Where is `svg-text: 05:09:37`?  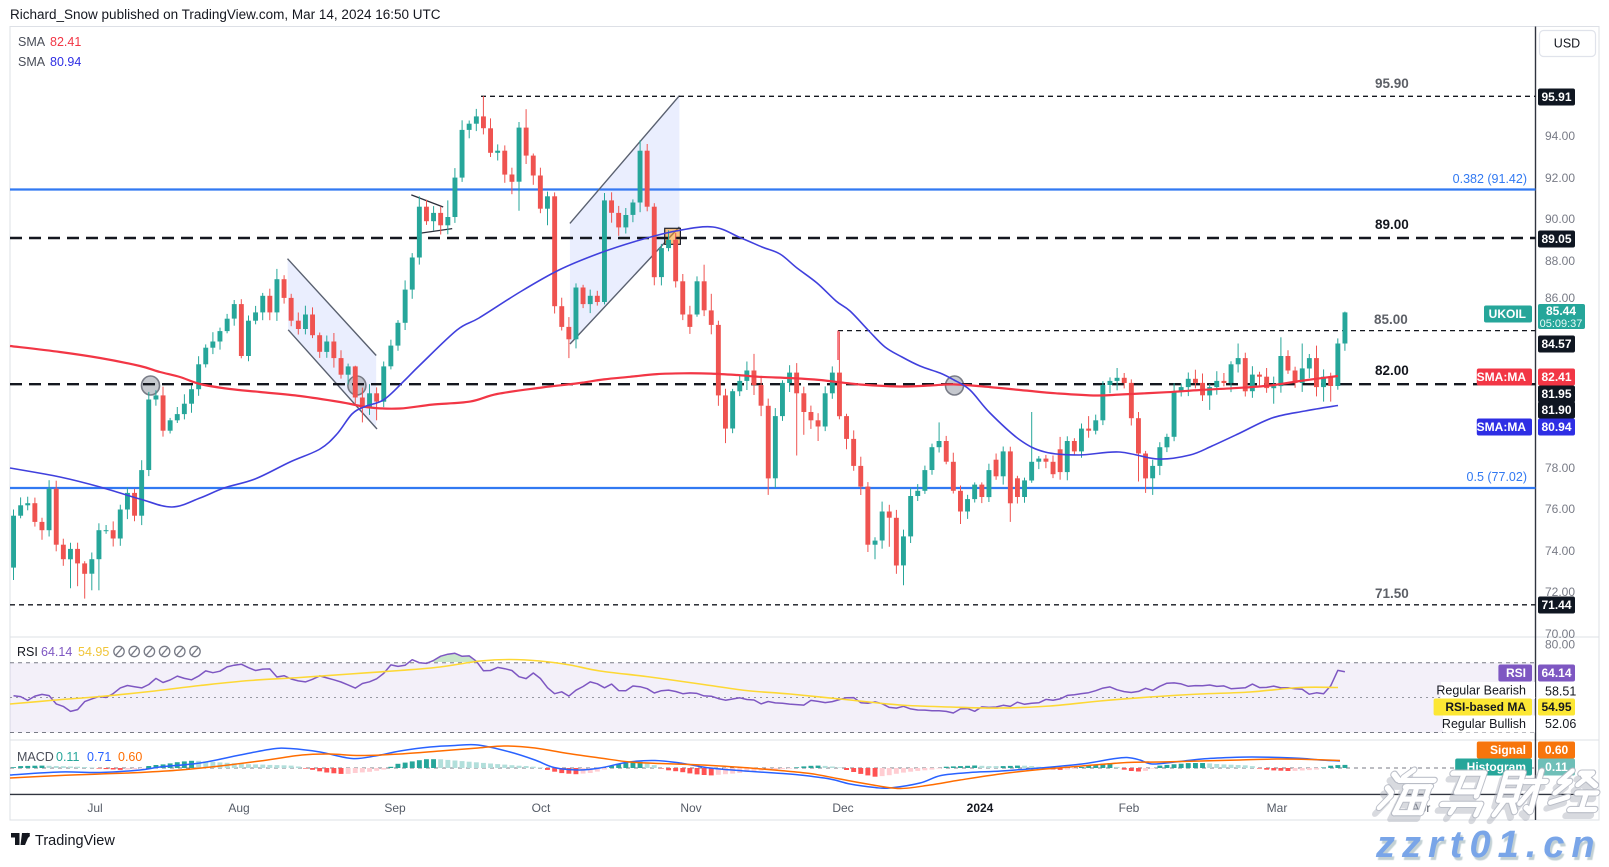 svg-text: 05:09:37 is located at coordinates (1561, 324).